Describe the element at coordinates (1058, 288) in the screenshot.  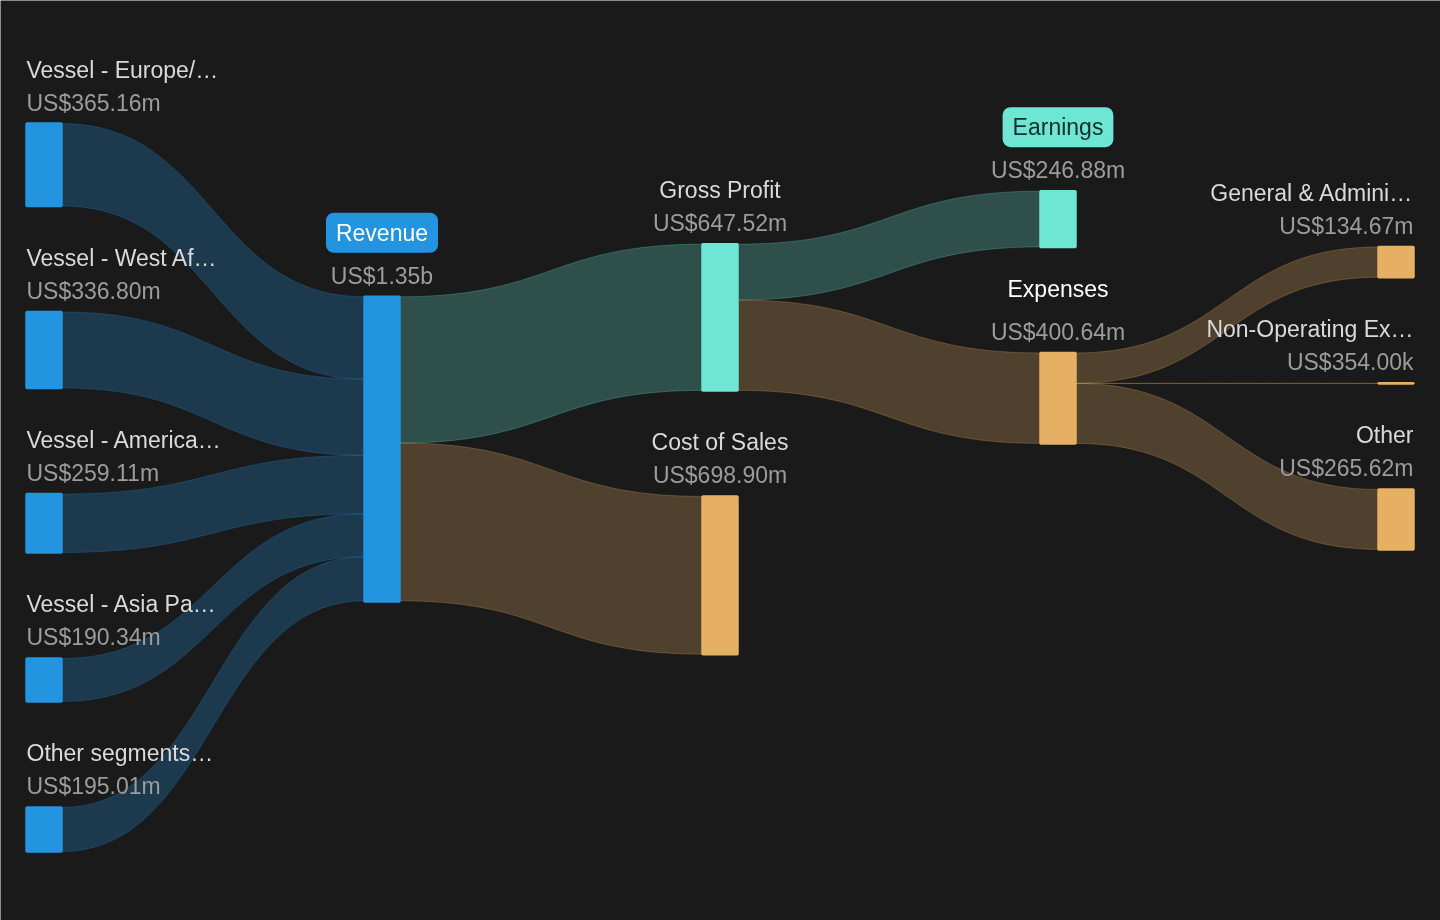
I see `category-label: Expenses` at that location.